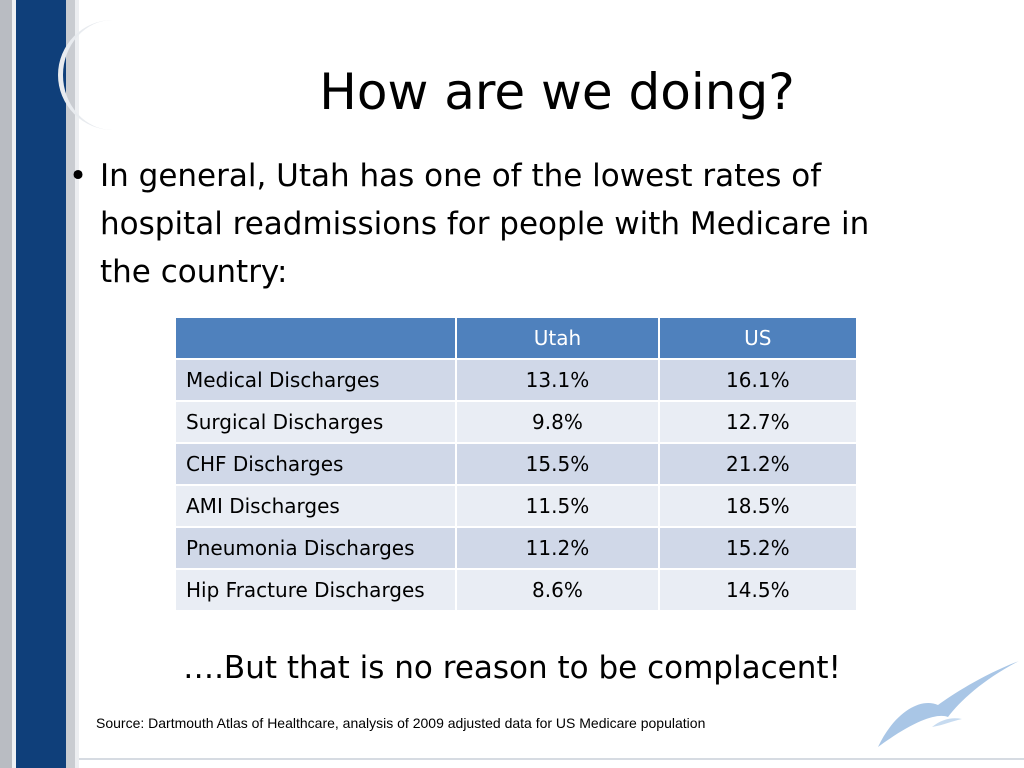 The height and width of the screenshot is (768, 1024). What do you see at coordinates (948, 704) in the screenshot?
I see `seagull-icon` at bounding box center [948, 704].